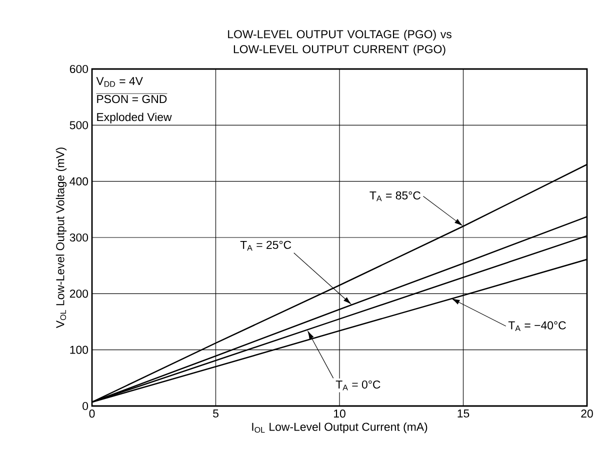  Describe the element at coordinates (587, 414) in the screenshot. I see `x-tick-label: 20` at that location.